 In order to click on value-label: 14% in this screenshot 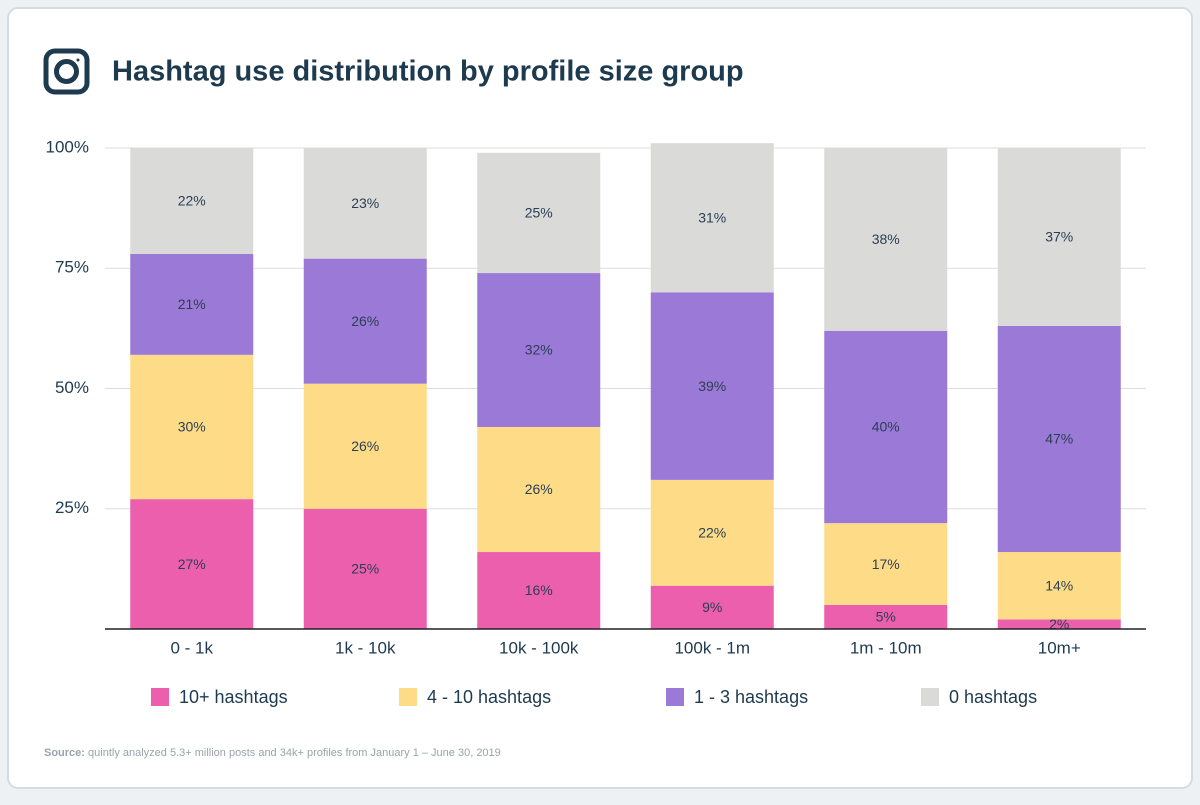, I will do `click(1059, 585)`.